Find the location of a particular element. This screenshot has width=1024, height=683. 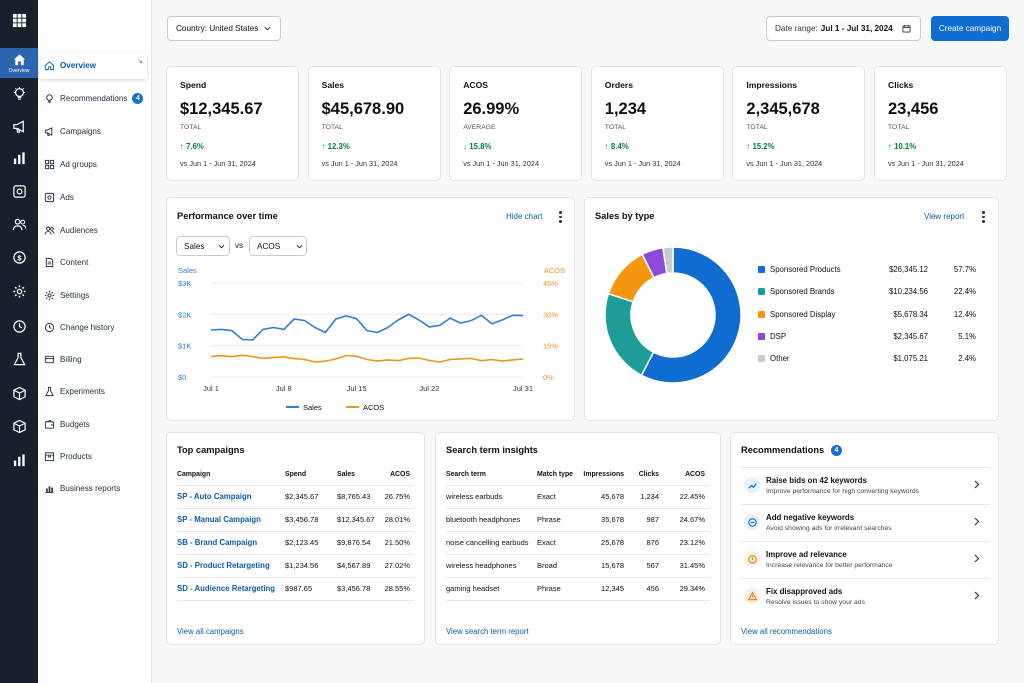

nav-item-ad-groups: Ad groups is located at coordinates (93, 164).